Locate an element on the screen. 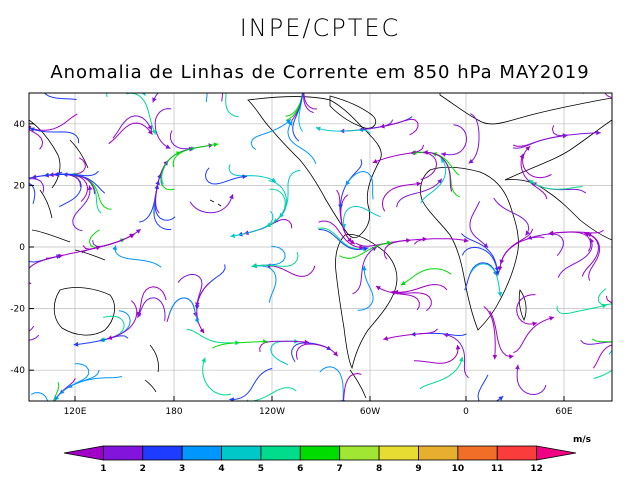 The image size is (640, 494). colorbar-label: 8 is located at coordinates (379, 469).